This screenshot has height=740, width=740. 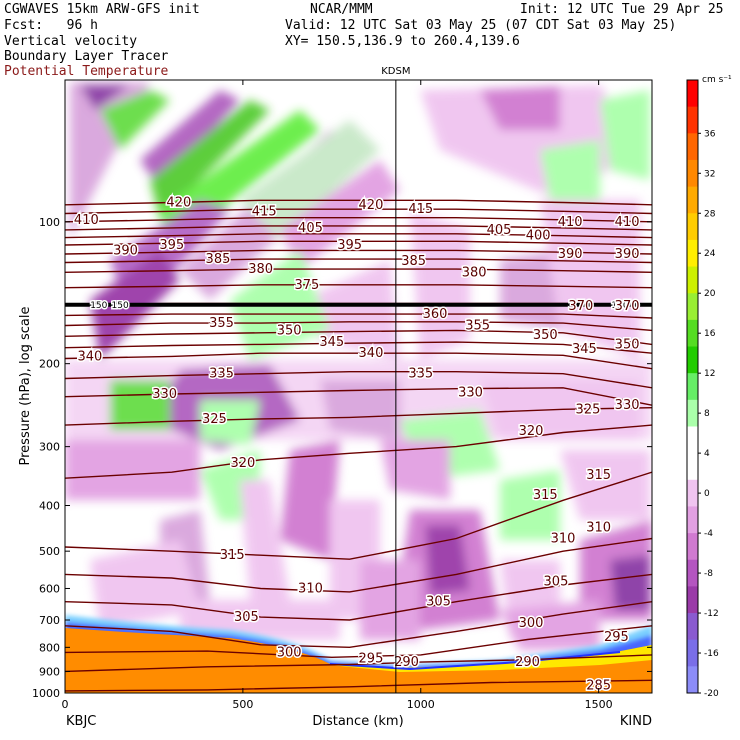 What do you see at coordinates (708, 574) in the screenshot?
I see `colorbar-tick-label: -8` at bounding box center [708, 574].